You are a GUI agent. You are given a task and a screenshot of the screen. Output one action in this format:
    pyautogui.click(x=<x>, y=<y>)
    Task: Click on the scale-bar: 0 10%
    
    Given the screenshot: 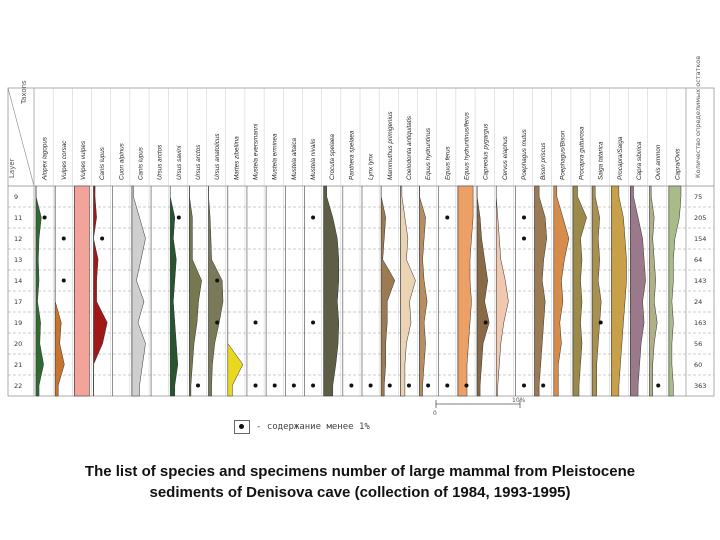 What is the action you would take?
    pyautogui.click(x=479, y=407)
    